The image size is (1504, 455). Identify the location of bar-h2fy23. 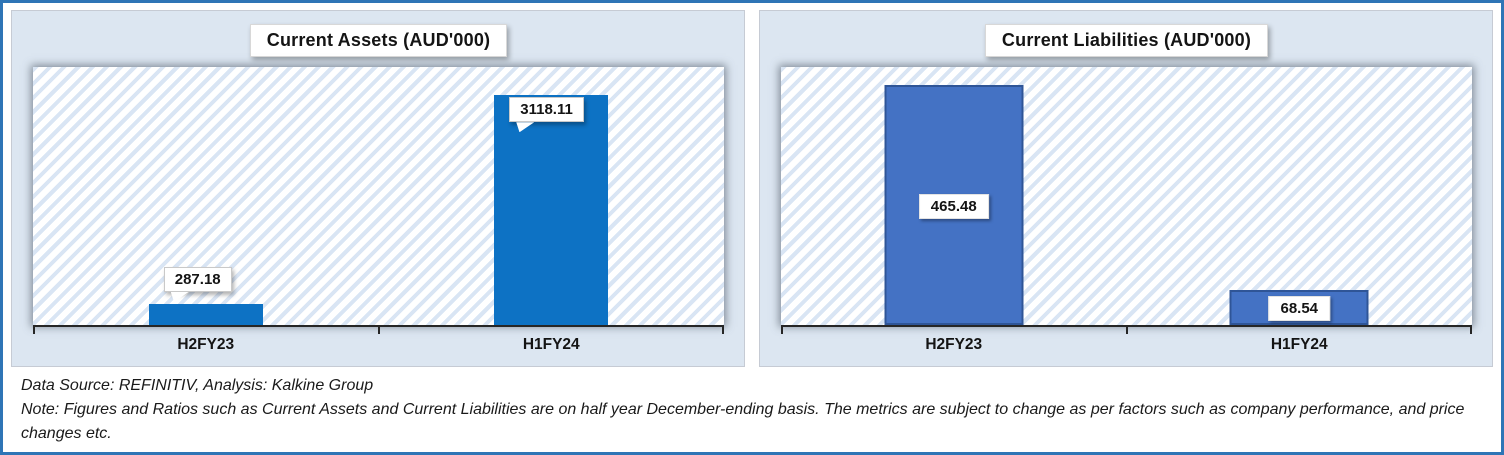
(205, 314).